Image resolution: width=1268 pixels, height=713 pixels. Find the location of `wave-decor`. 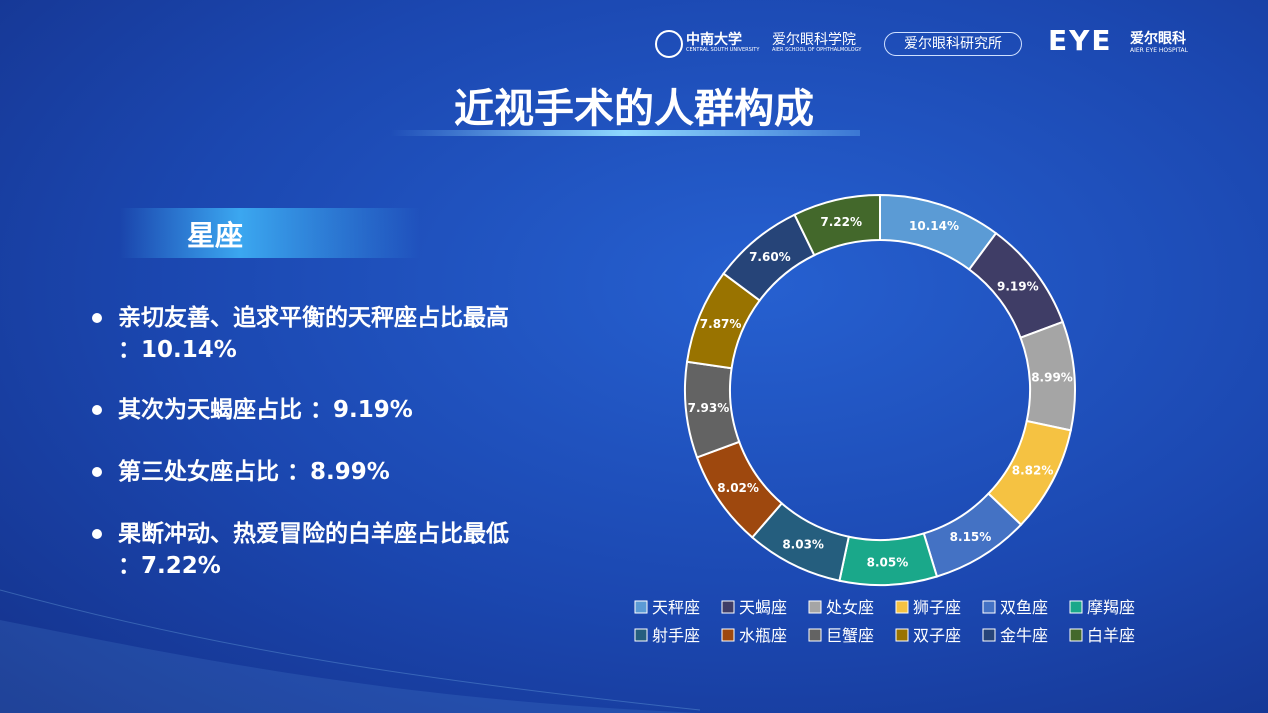

wave-decor is located at coordinates (350, 651).